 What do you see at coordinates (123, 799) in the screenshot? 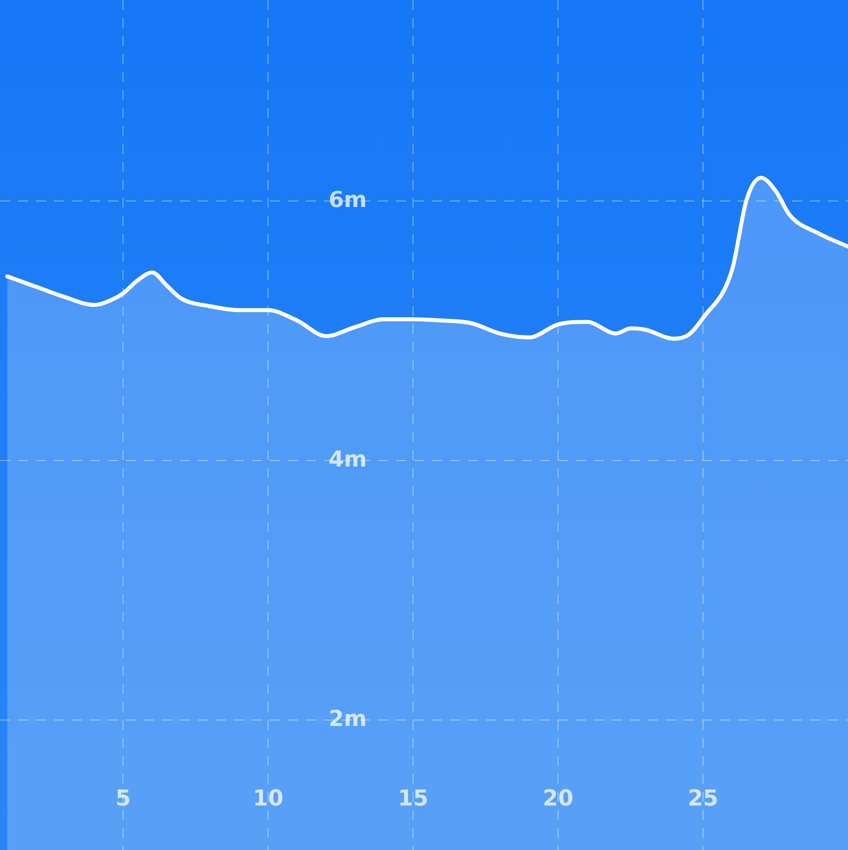
I see `x-tick-label: 5` at bounding box center [123, 799].